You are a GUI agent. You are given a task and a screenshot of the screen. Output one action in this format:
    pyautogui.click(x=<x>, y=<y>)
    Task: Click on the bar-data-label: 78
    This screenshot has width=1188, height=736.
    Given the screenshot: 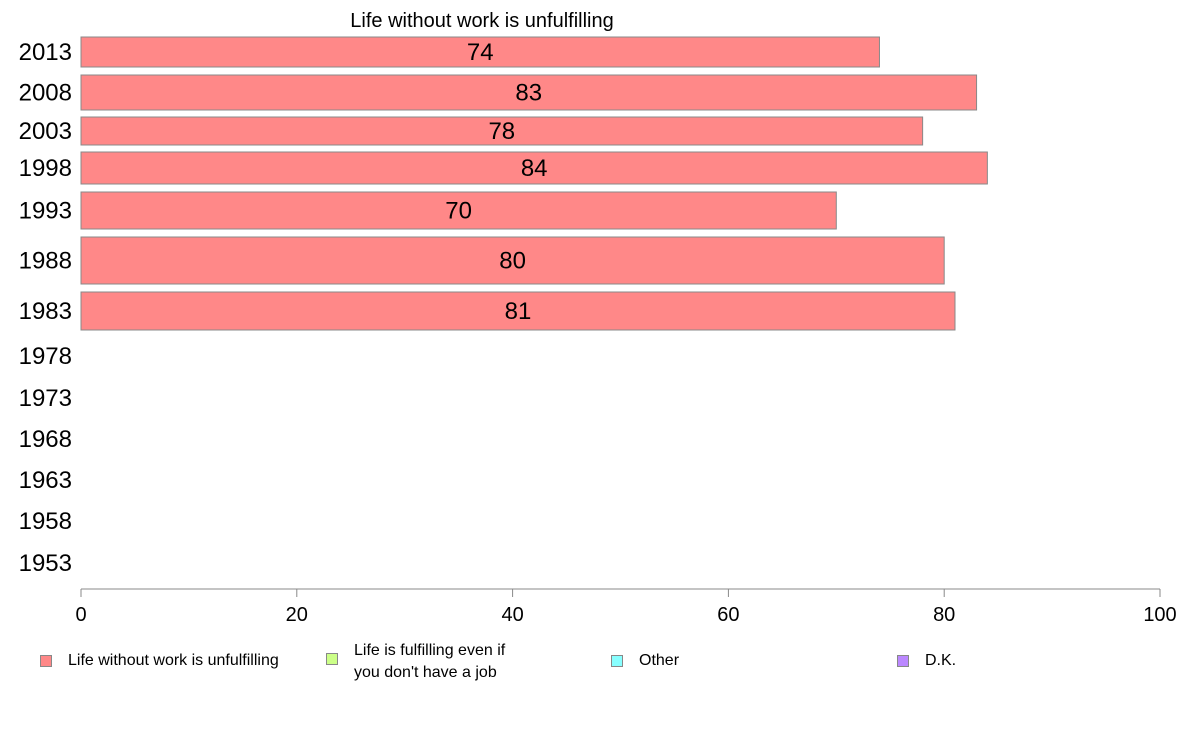 What is the action you would take?
    pyautogui.click(x=501, y=131)
    